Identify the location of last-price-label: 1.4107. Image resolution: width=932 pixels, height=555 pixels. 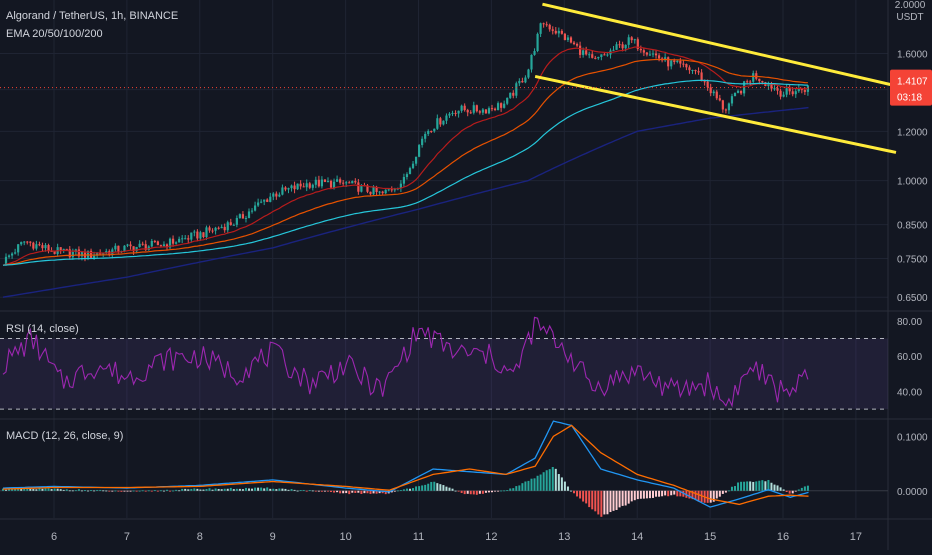
(912, 82).